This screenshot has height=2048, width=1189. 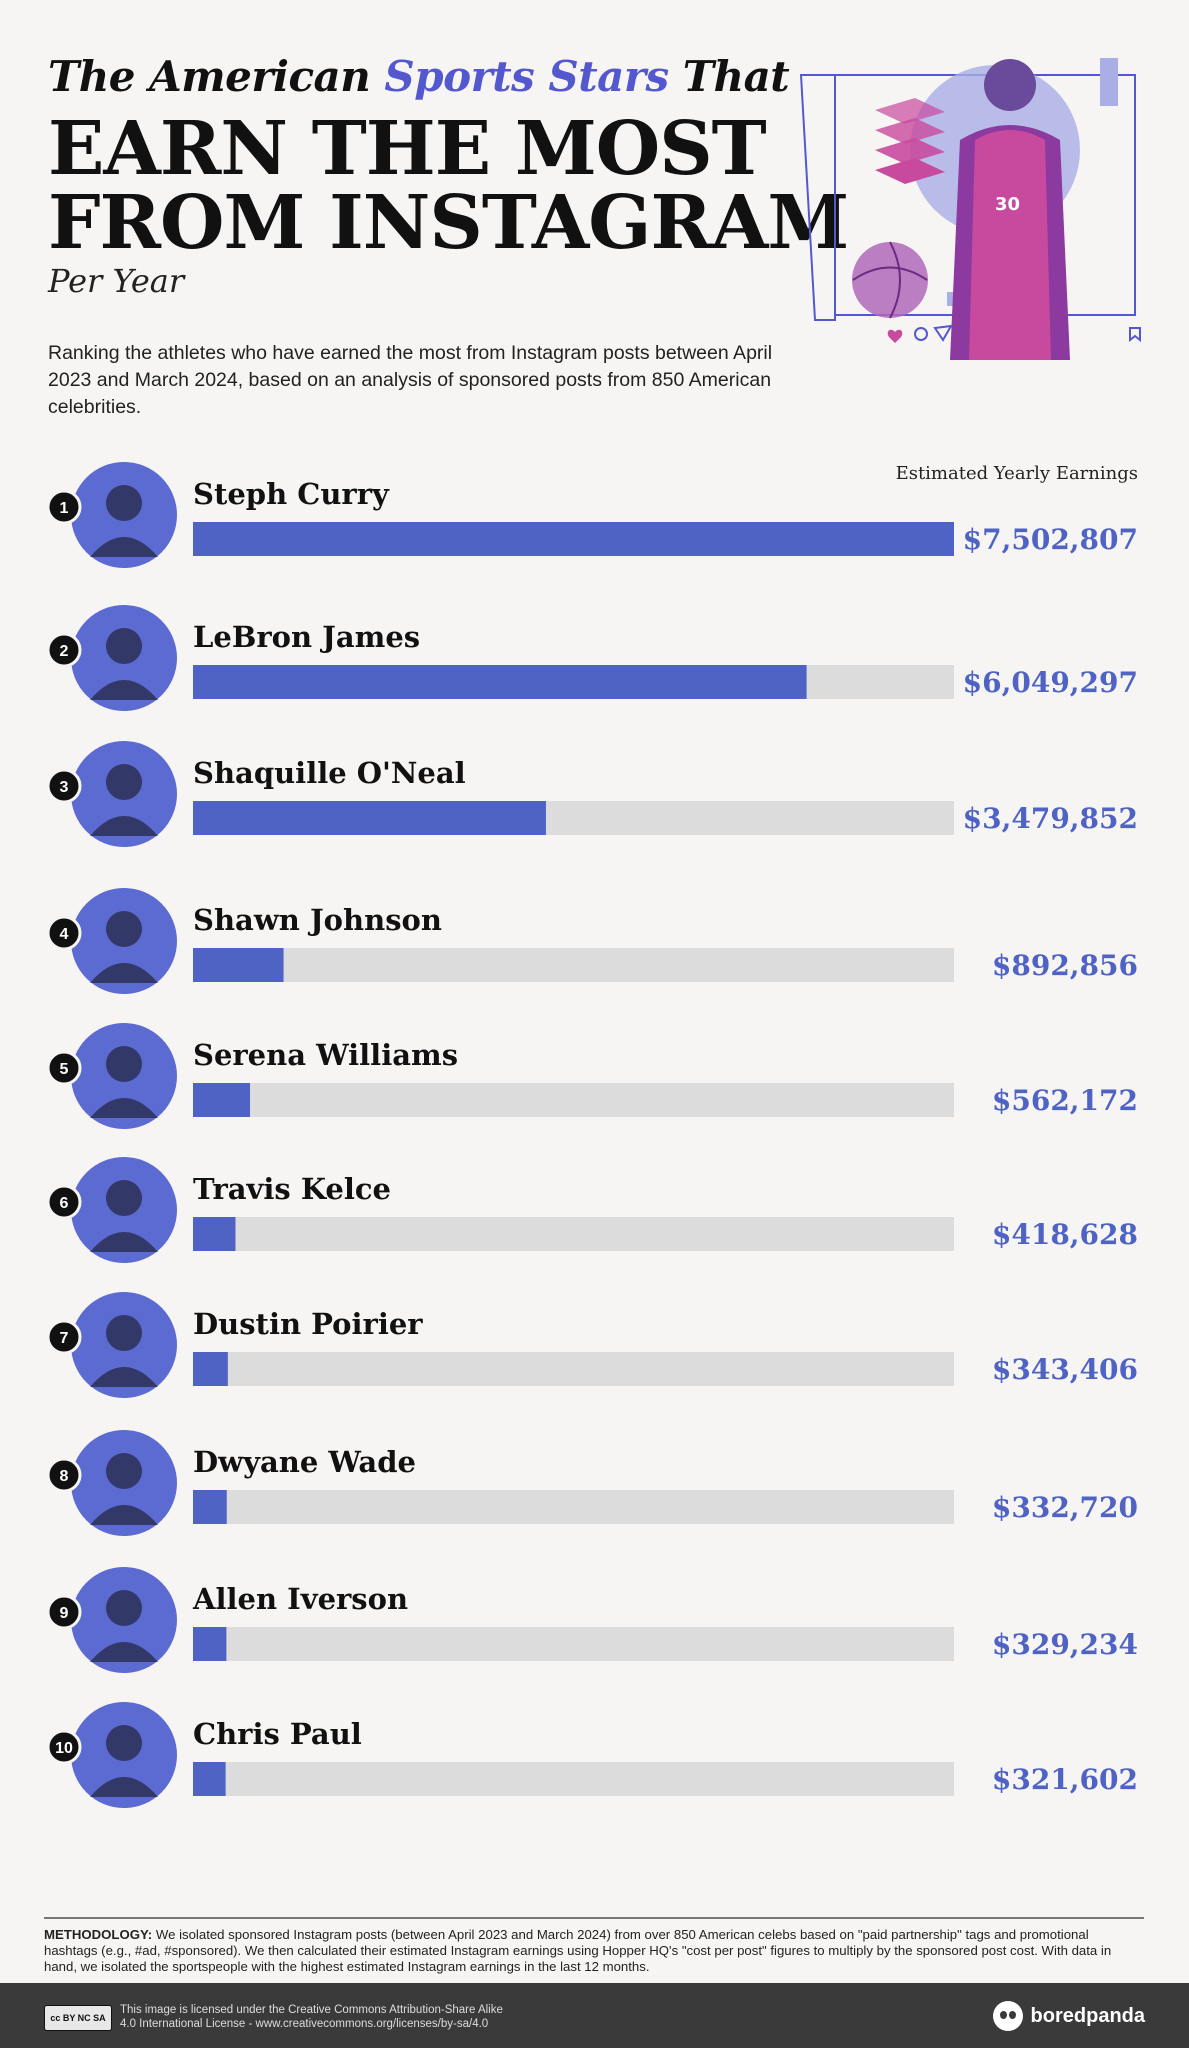 What do you see at coordinates (1135, 335) in the screenshot?
I see `bookmark-icon` at bounding box center [1135, 335].